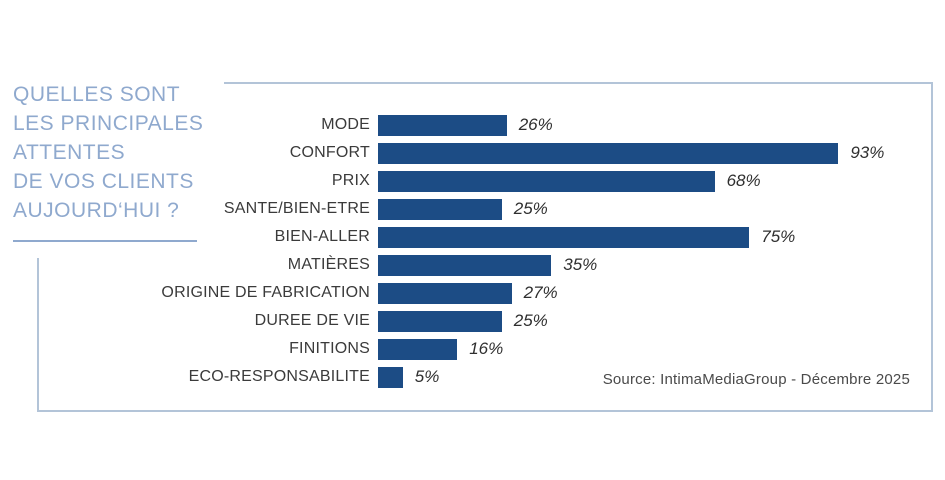 The width and height of the screenshot is (945, 480). What do you see at coordinates (653, 125) in the screenshot?
I see `bar-track: 26%` at bounding box center [653, 125].